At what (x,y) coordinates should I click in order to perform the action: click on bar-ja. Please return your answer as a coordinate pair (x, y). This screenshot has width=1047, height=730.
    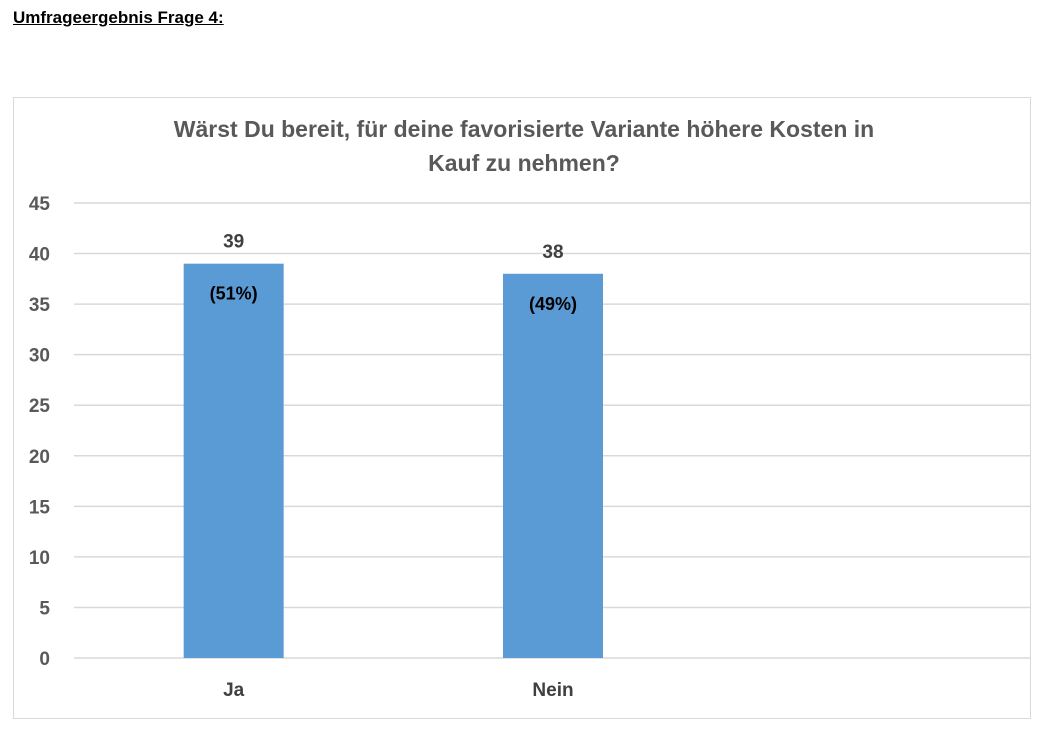
    Looking at the image, I should click on (233, 460).